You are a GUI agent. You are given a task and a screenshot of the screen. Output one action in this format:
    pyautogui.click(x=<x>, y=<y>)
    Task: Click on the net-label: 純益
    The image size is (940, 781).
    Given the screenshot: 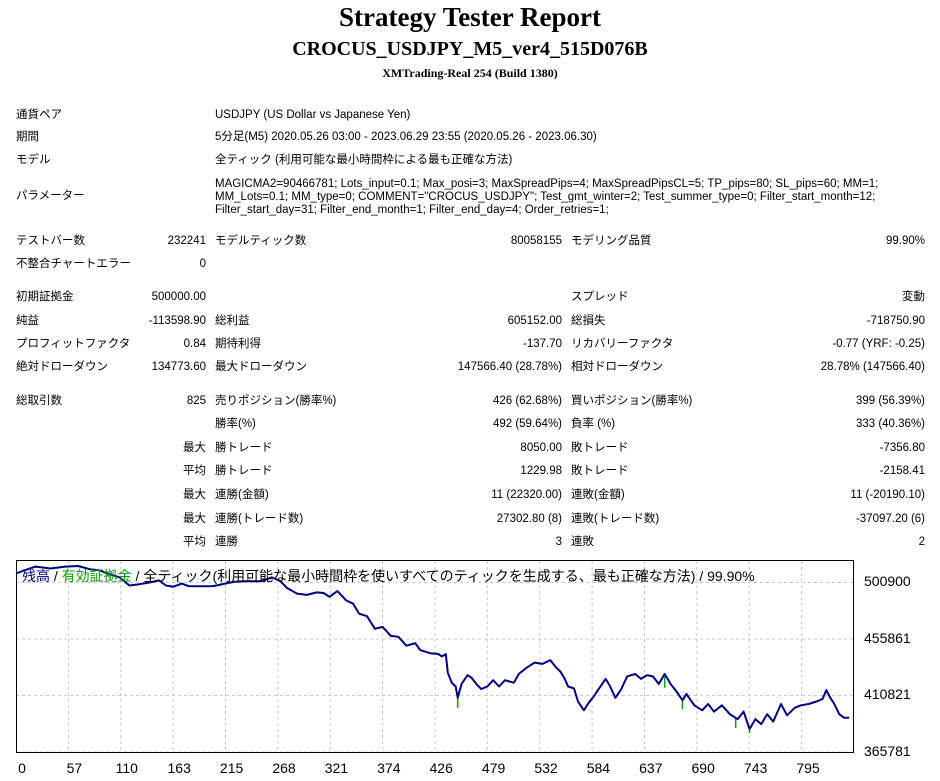 What is the action you would take?
    pyautogui.click(x=27, y=321)
    